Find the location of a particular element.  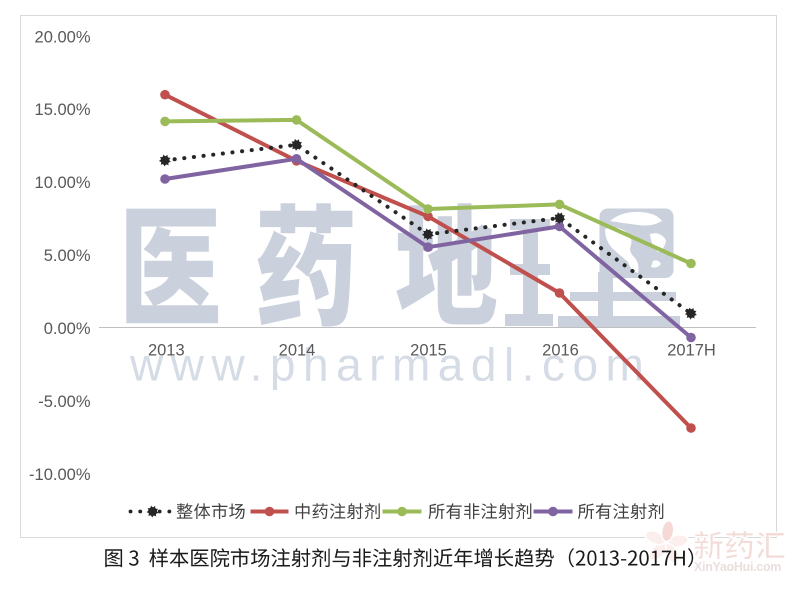

svg-text: -10.00% is located at coordinates (60, 475).